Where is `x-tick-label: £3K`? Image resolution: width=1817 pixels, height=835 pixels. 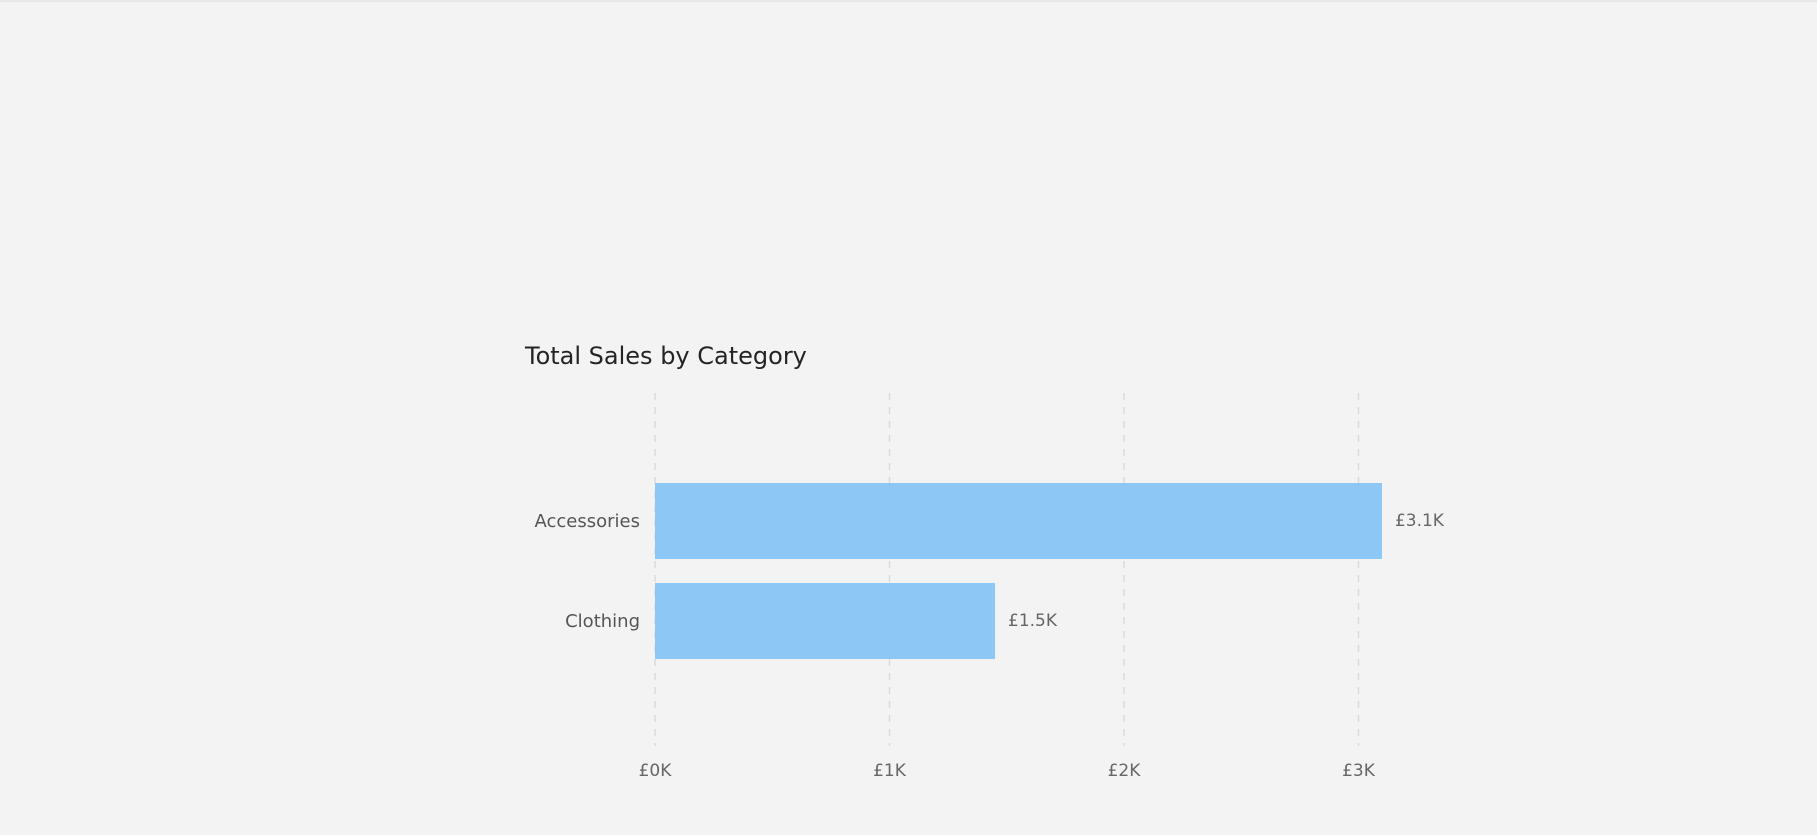
x-tick-label: £3K is located at coordinates (1359, 771).